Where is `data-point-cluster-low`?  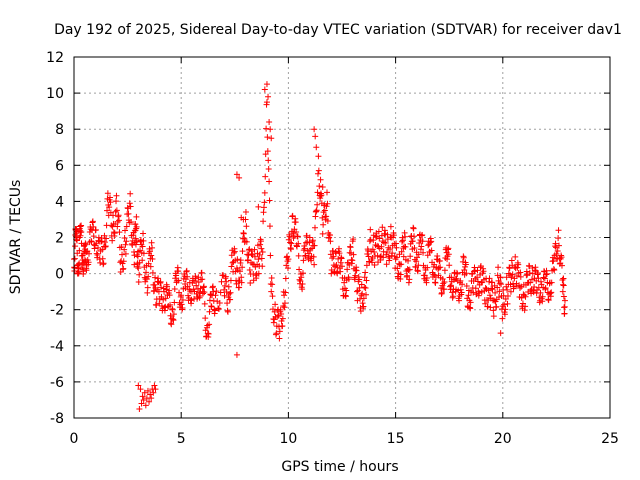 data-point-cluster-low is located at coordinates (153, 392).